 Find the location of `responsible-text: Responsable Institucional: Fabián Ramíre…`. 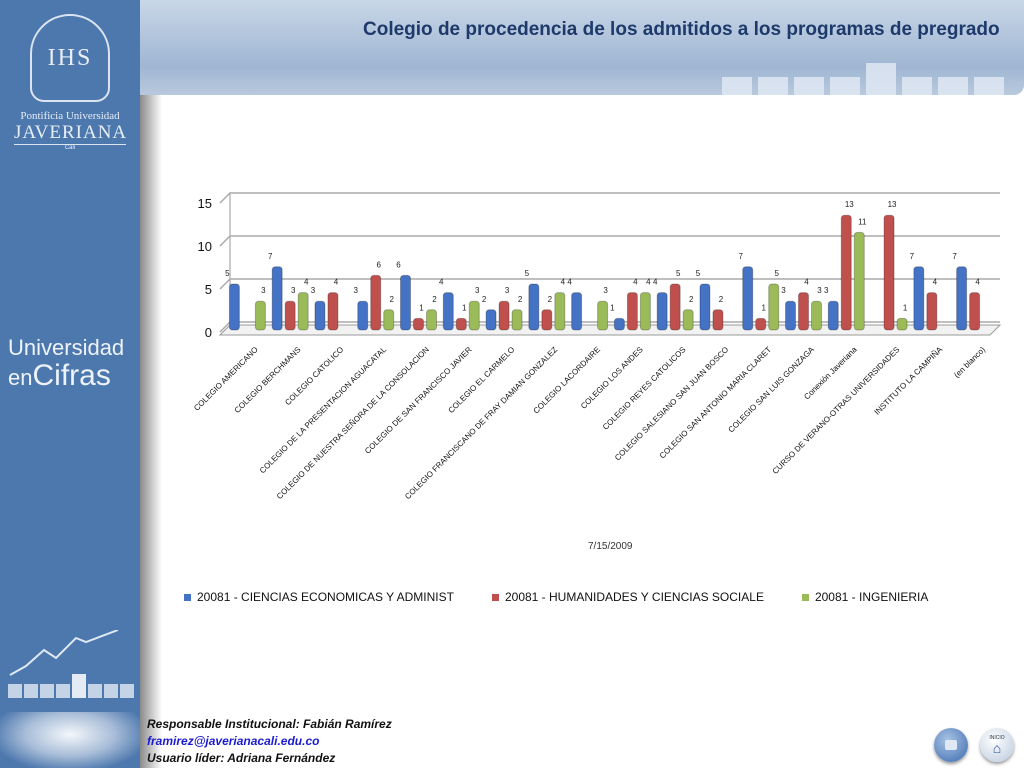

responsible-text: Responsable Institucional: Fabián Ramíre… is located at coordinates (269, 724).